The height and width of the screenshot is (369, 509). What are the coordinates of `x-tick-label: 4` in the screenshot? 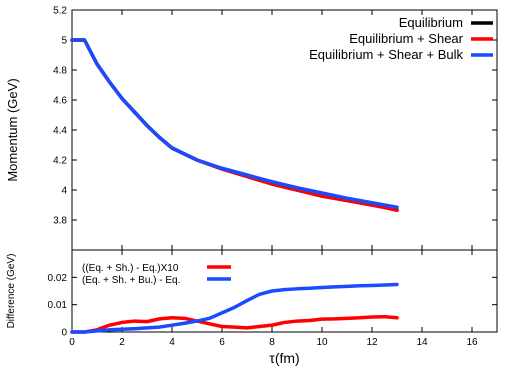 It's located at (172, 342).